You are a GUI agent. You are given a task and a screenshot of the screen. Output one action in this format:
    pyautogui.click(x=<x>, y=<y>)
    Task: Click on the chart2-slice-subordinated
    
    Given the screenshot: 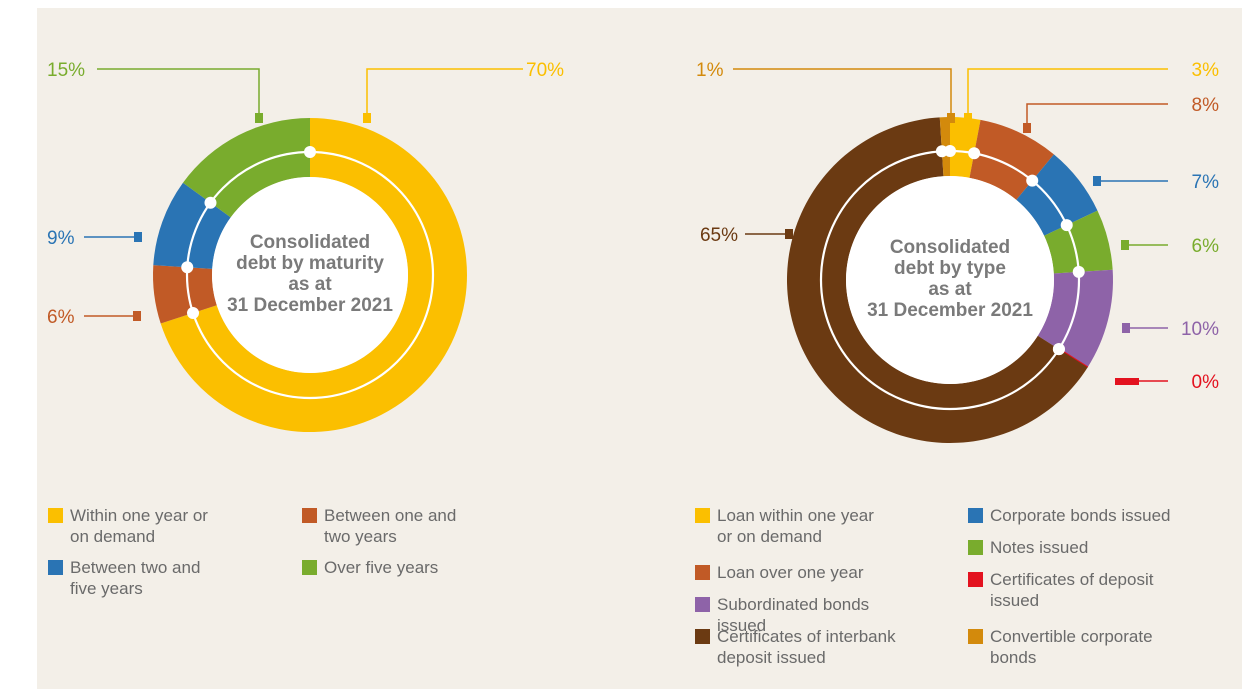 What is the action you would take?
    pyautogui.click(x=1075, y=318)
    